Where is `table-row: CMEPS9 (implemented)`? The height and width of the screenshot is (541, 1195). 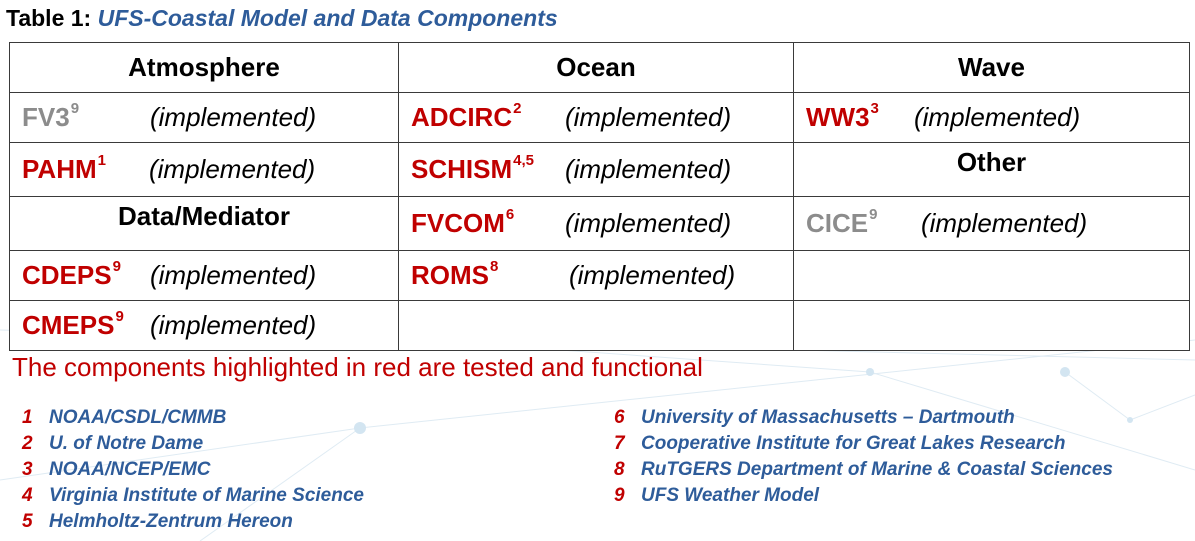
table-row: CMEPS9 (implemented) is located at coordinates (599, 325).